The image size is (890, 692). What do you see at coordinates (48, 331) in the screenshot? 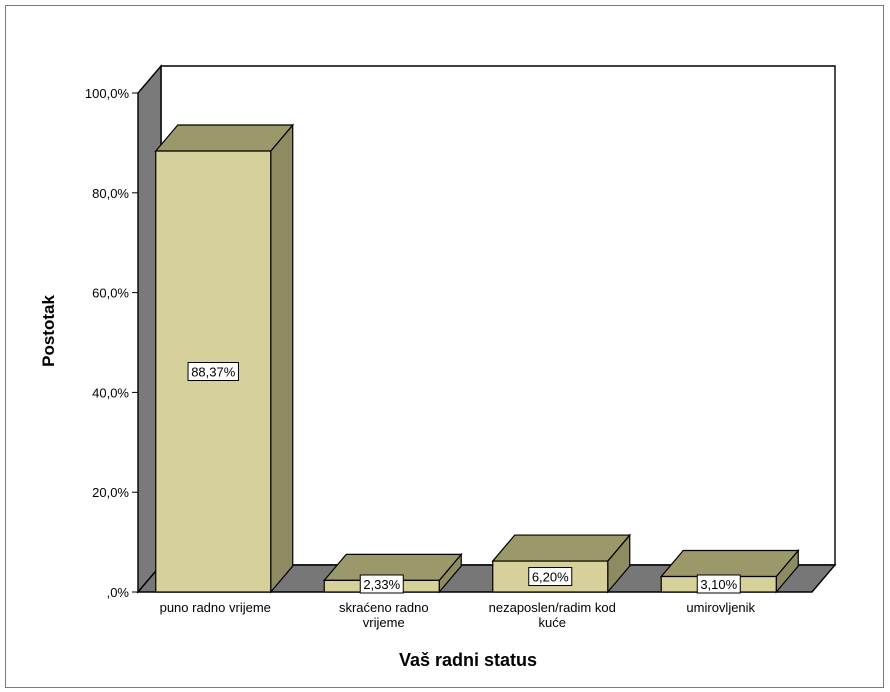
I see `y-axis-title: Postotak` at bounding box center [48, 331].